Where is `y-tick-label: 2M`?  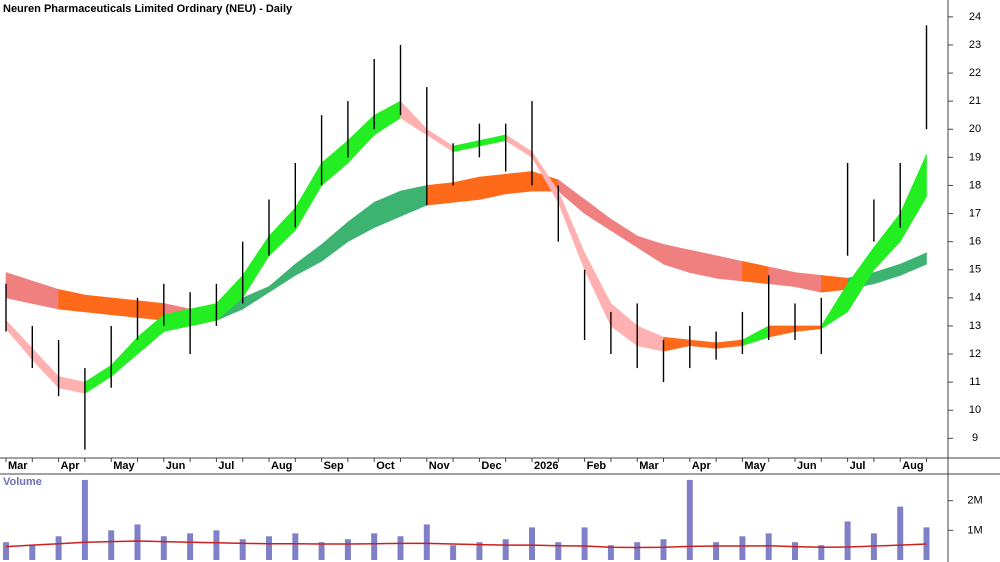 y-tick-label: 2M is located at coordinates (974, 501).